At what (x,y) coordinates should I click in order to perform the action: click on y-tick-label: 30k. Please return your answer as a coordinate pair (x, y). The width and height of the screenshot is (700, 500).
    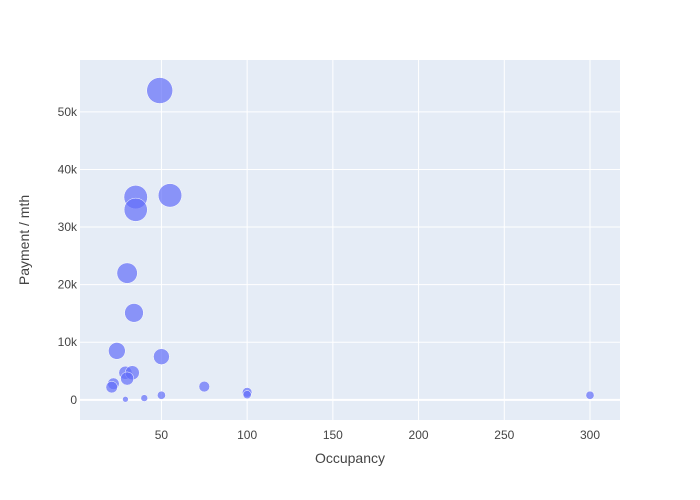
    Looking at the image, I should click on (68, 227).